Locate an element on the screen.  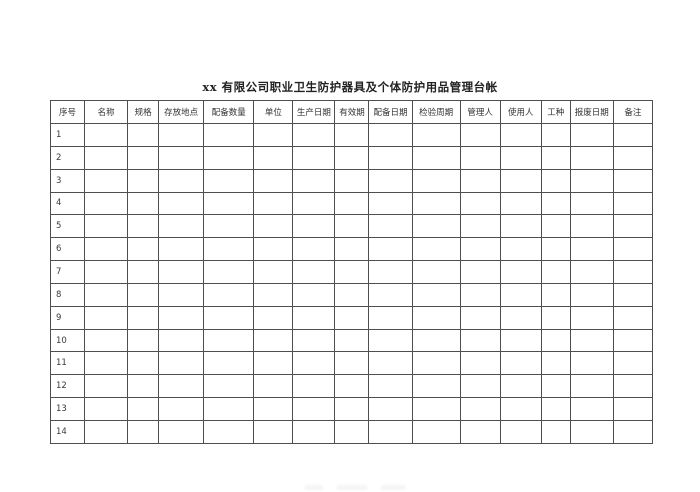
table-row-3: 3 is located at coordinates (351, 180).